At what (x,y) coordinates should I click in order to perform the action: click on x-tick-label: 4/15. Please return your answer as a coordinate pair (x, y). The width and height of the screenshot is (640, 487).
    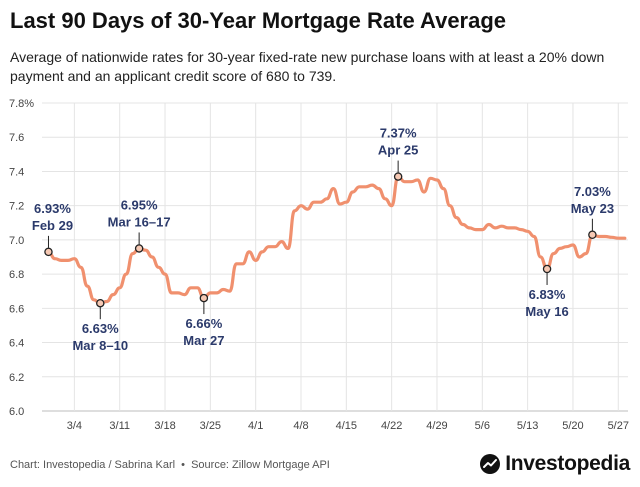
    Looking at the image, I should click on (346, 426).